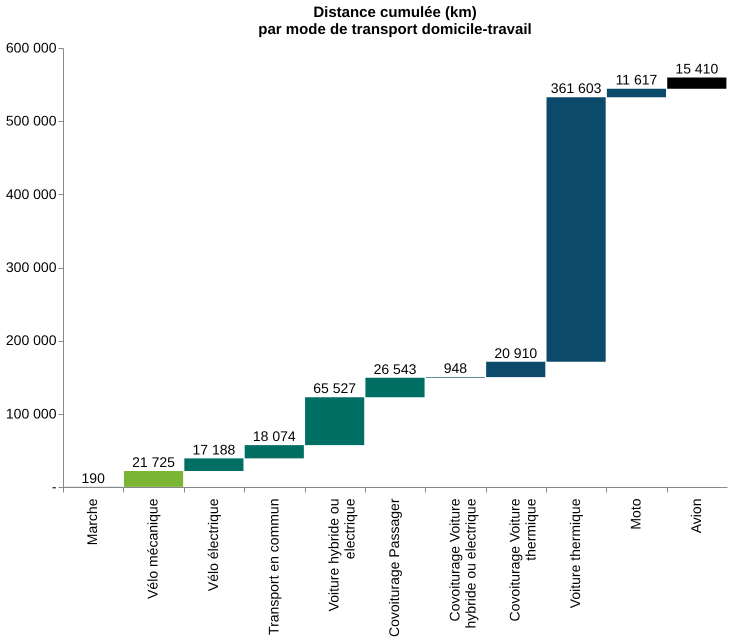 The image size is (752, 642). What do you see at coordinates (635, 514) in the screenshot?
I see `x-tick-label: Moto` at bounding box center [635, 514].